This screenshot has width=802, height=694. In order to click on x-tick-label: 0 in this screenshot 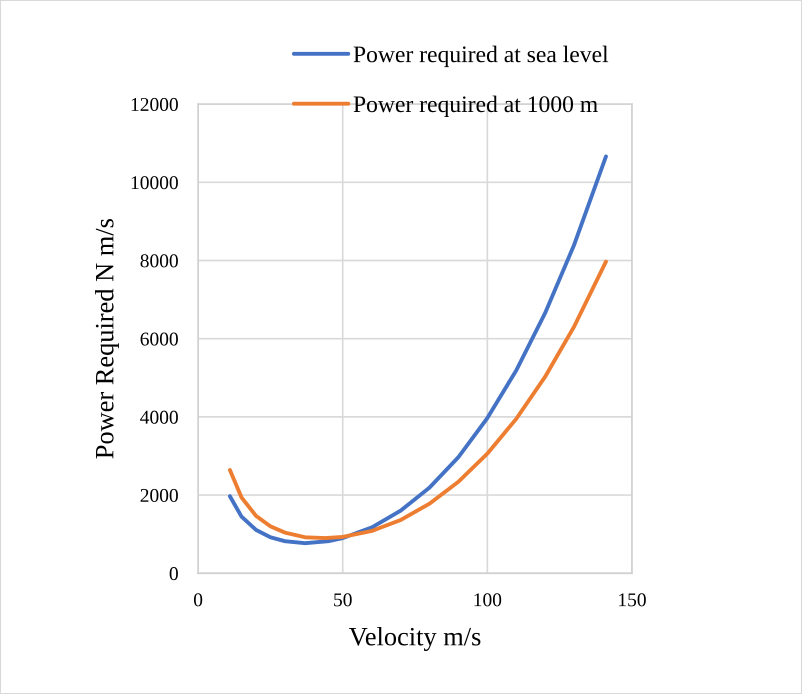, I will do `click(198, 599)`.